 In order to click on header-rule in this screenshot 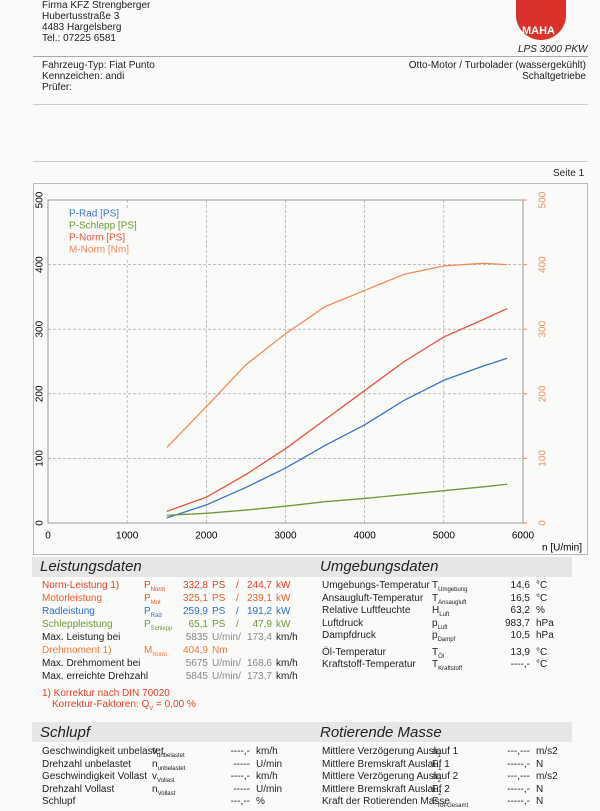, I will do `click(310, 56)`.